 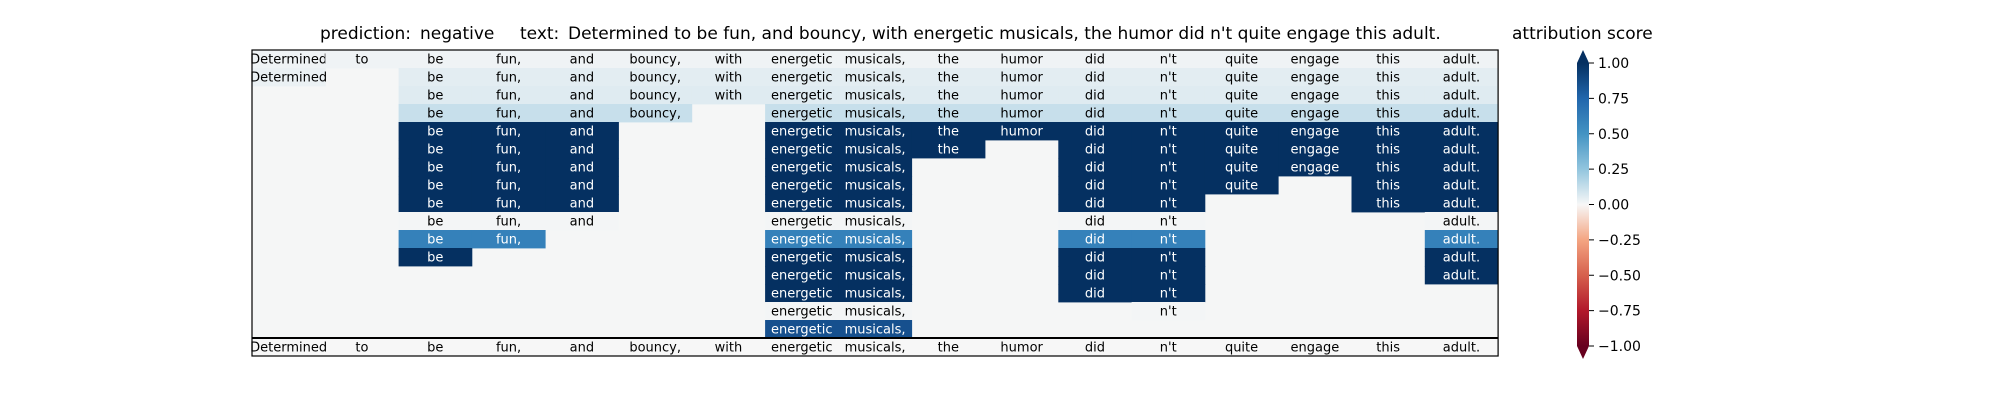 I want to click on bottom-row-background, so click(x=875, y=347).